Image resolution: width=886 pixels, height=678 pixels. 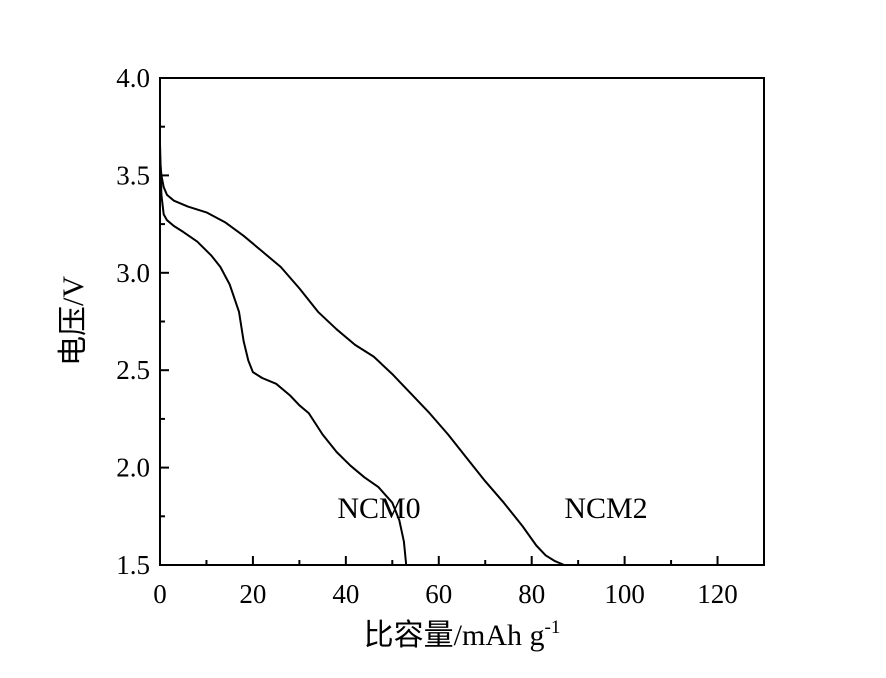 What do you see at coordinates (717, 594) in the screenshot?
I see `x-tick-label: 120` at bounding box center [717, 594].